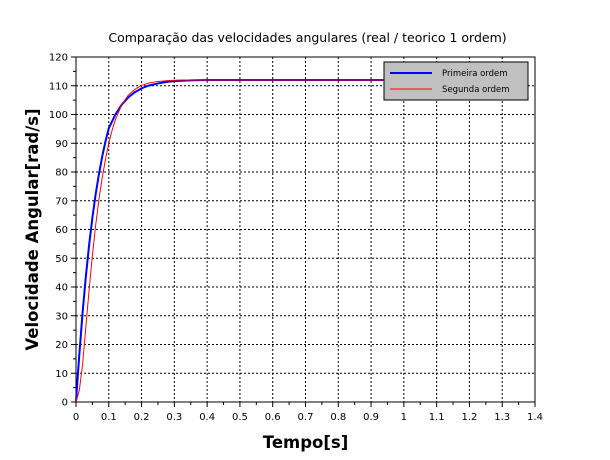  What do you see at coordinates (475, 74) in the screenshot?
I see `legend-label-primeira-ordem: Primeira ordem` at bounding box center [475, 74].